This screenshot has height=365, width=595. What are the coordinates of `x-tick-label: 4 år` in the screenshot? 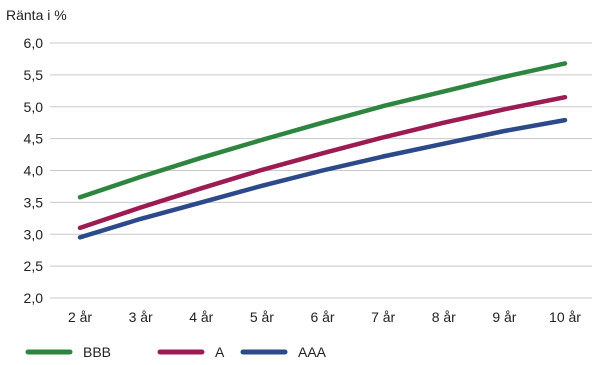 It's located at (201, 317).